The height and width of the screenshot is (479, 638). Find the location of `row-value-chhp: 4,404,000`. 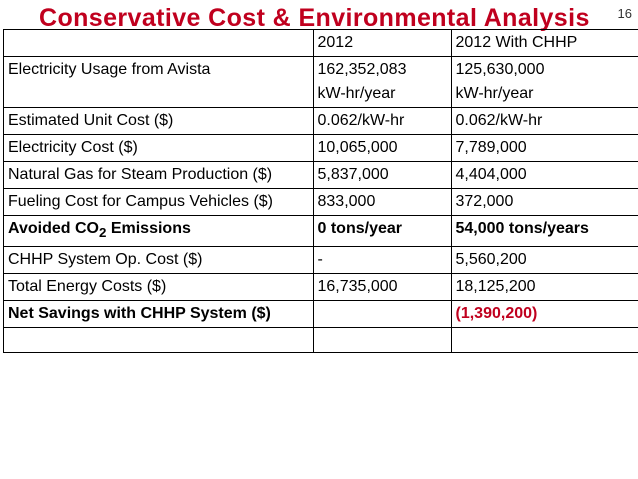

row-value-chhp: 4,404,000 is located at coordinates (544, 175).